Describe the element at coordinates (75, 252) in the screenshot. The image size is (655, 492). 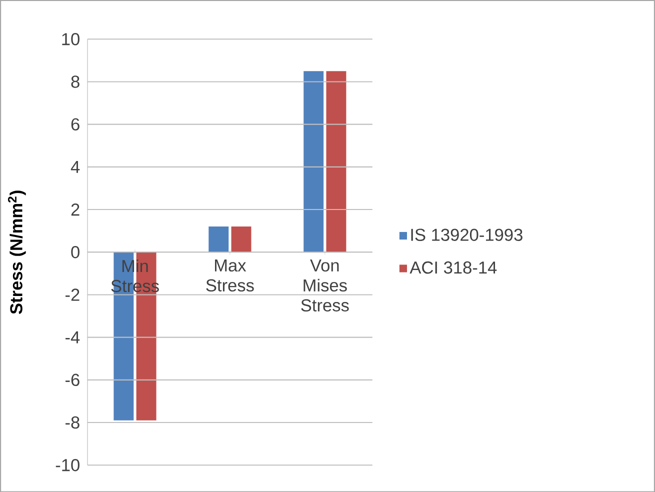
I see `y-tick-label: 0` at that location.